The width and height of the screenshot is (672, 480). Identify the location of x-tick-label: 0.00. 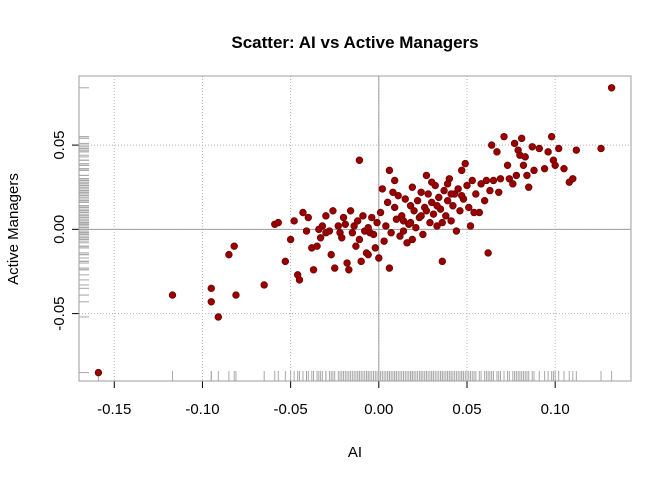
(378, 409).